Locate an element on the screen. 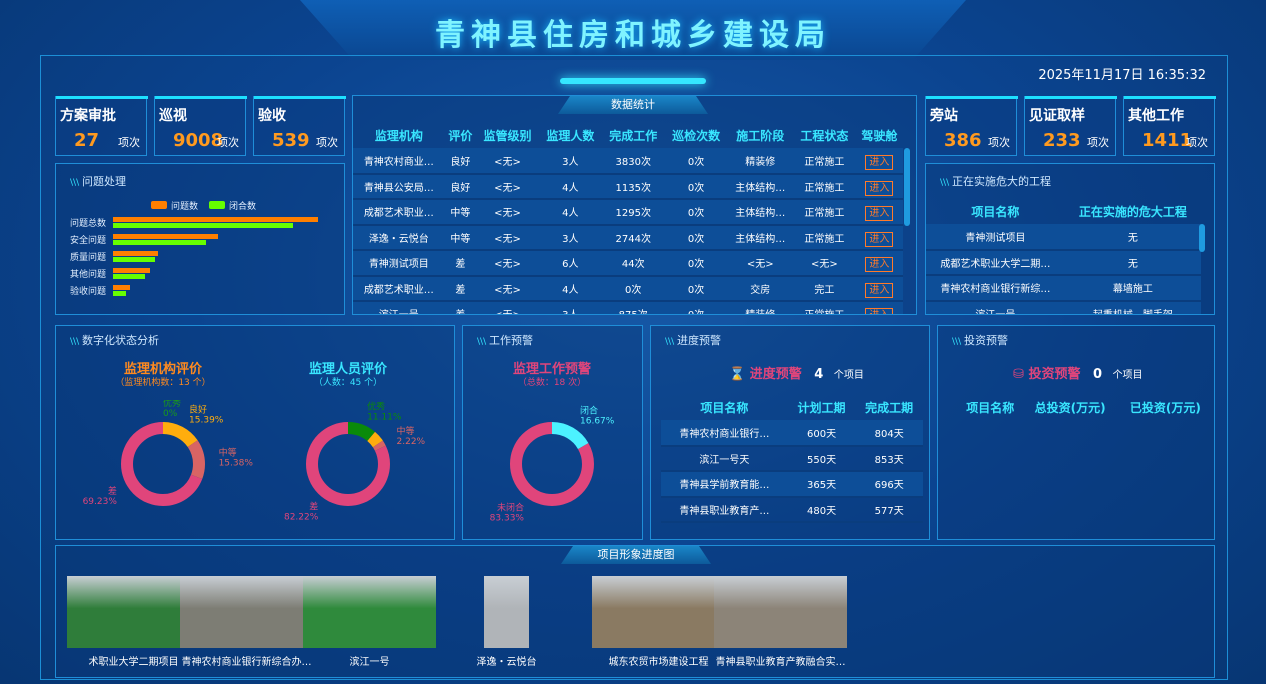 The height and width of the screenshot is (684, 1266). panel-title: 进度预警 is located at coordinates (693, 340).